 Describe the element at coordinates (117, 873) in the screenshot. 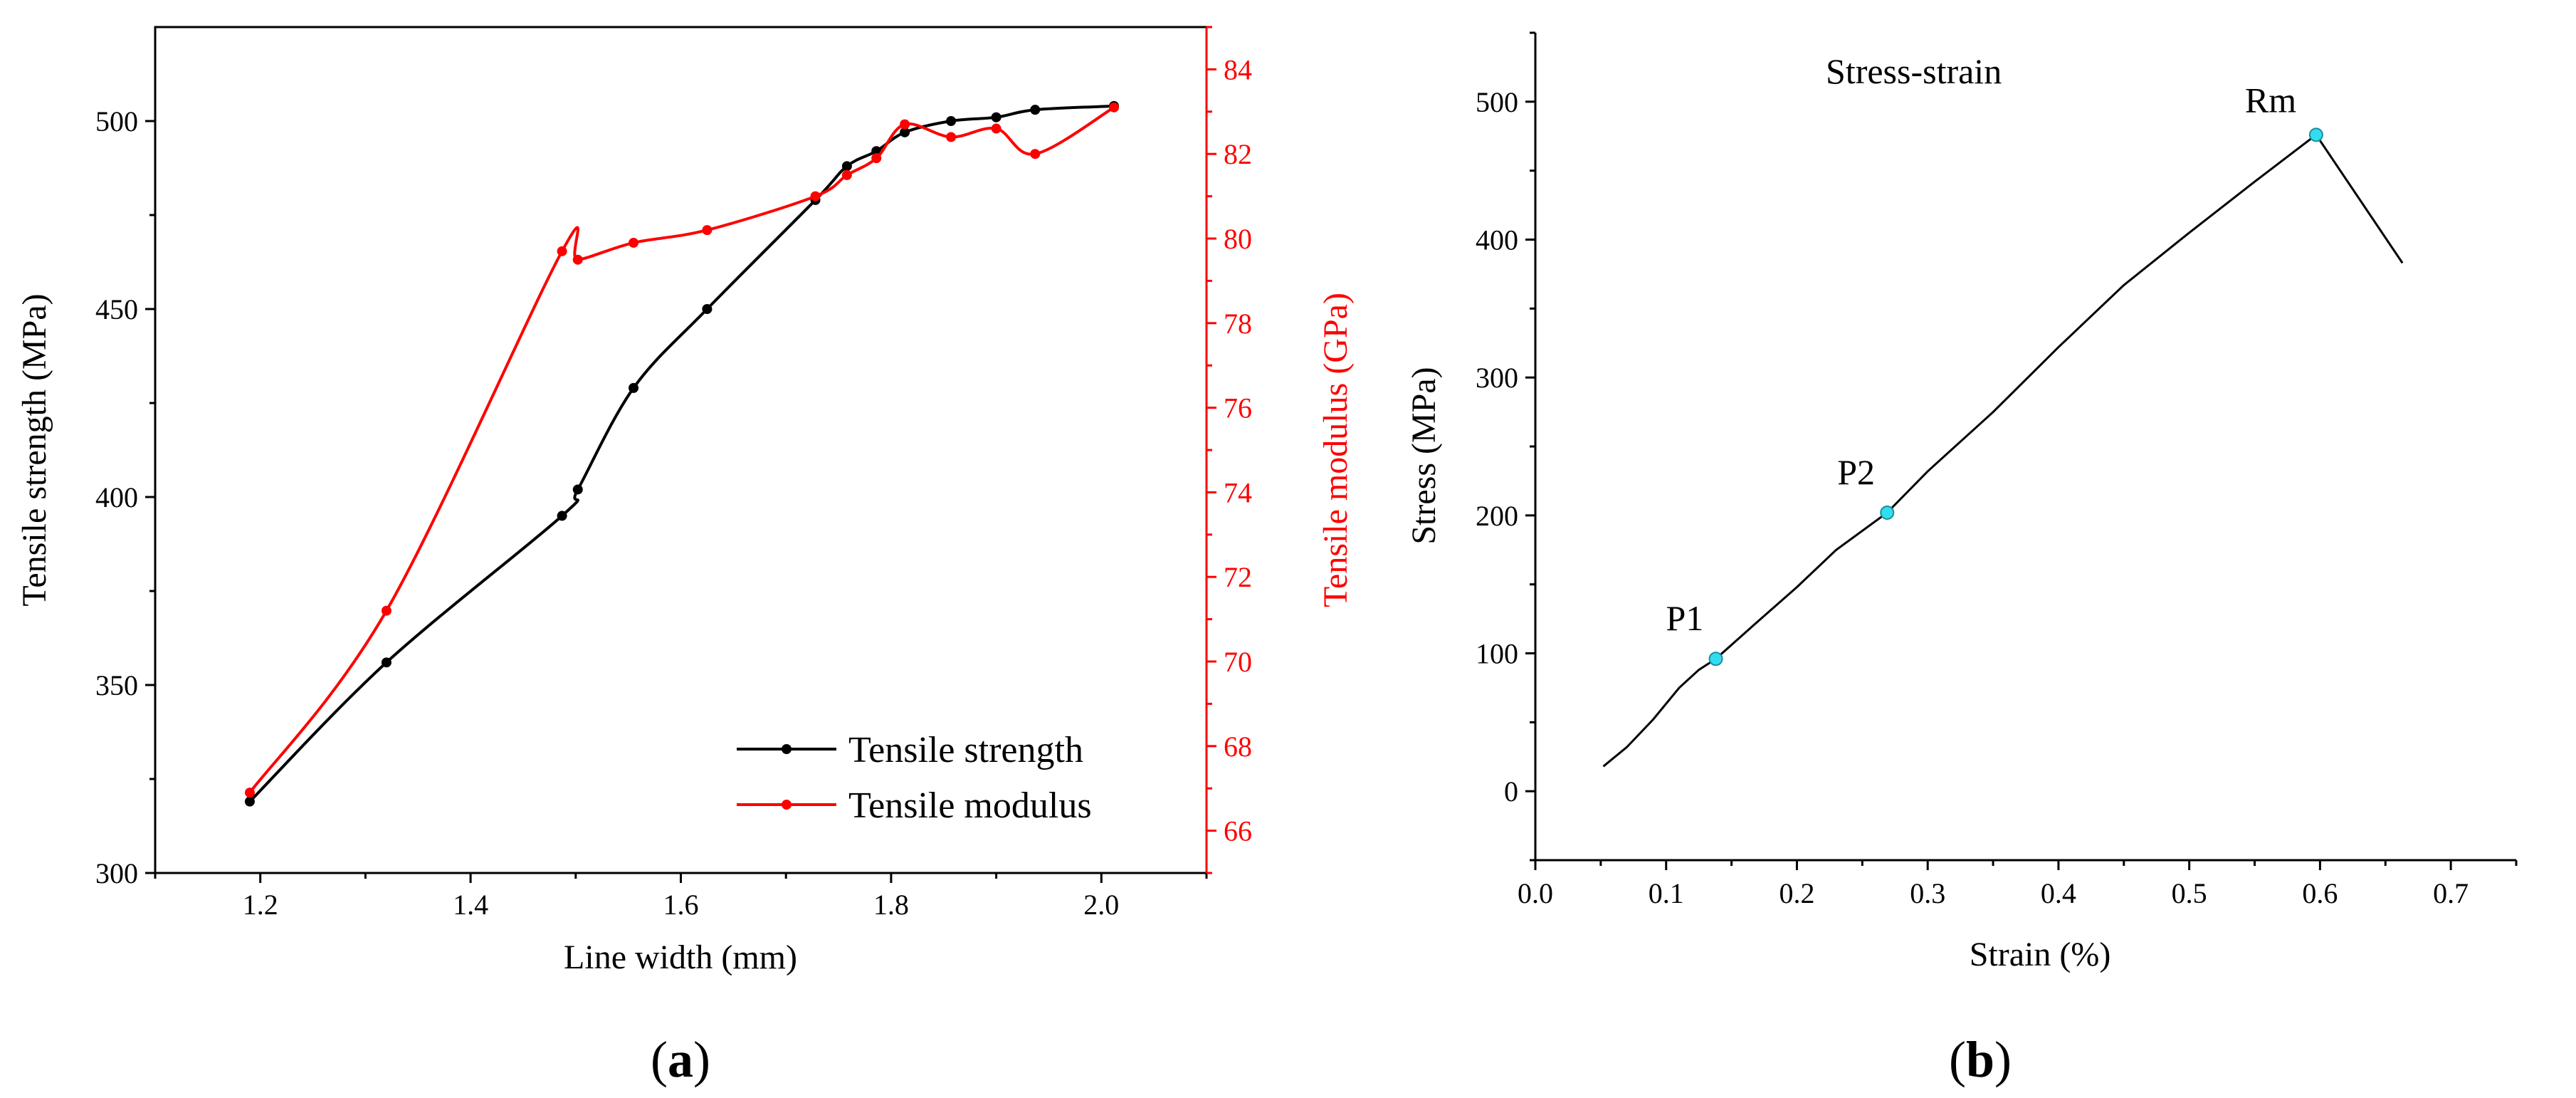

I see `chart-a-y-tick-label: 300` at that location.